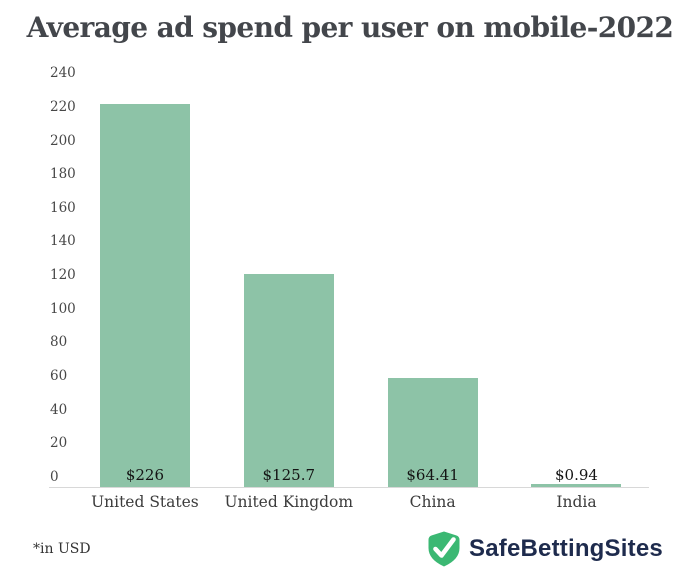 The height and width of the screenshot is (573, 700). I want to click on y-axis-tick-label: 60, so click(59, 376).